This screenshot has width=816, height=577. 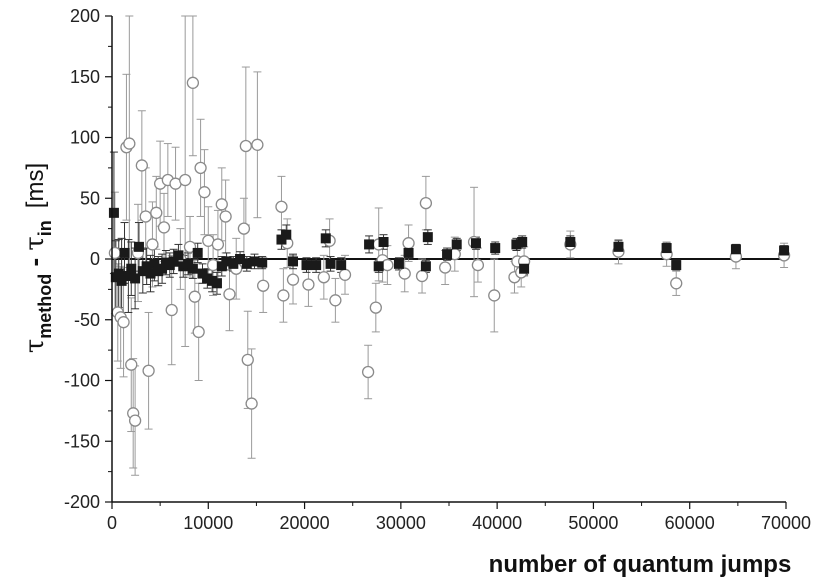 I want to click on y-tick-label-6: 100, so click(x=85, y=138).